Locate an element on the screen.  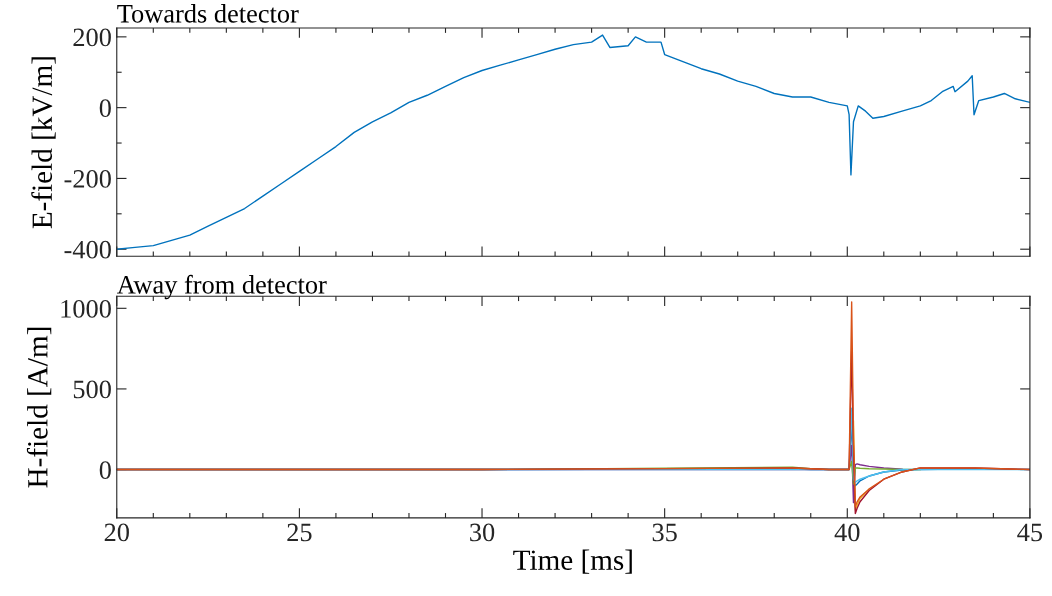
x-tick-label: 20 is located at coordinates (116, 532).